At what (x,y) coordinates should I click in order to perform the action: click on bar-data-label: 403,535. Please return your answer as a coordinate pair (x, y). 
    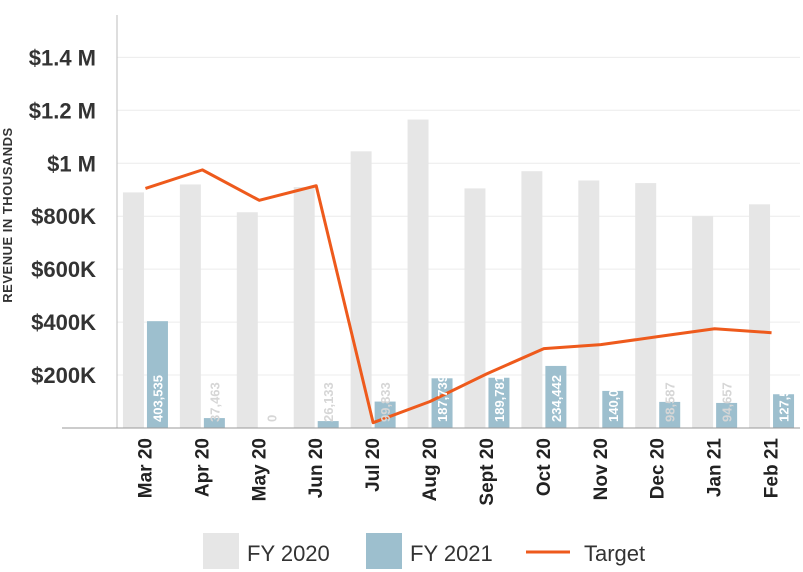
    Looking at the image, I should click on (157, 398).